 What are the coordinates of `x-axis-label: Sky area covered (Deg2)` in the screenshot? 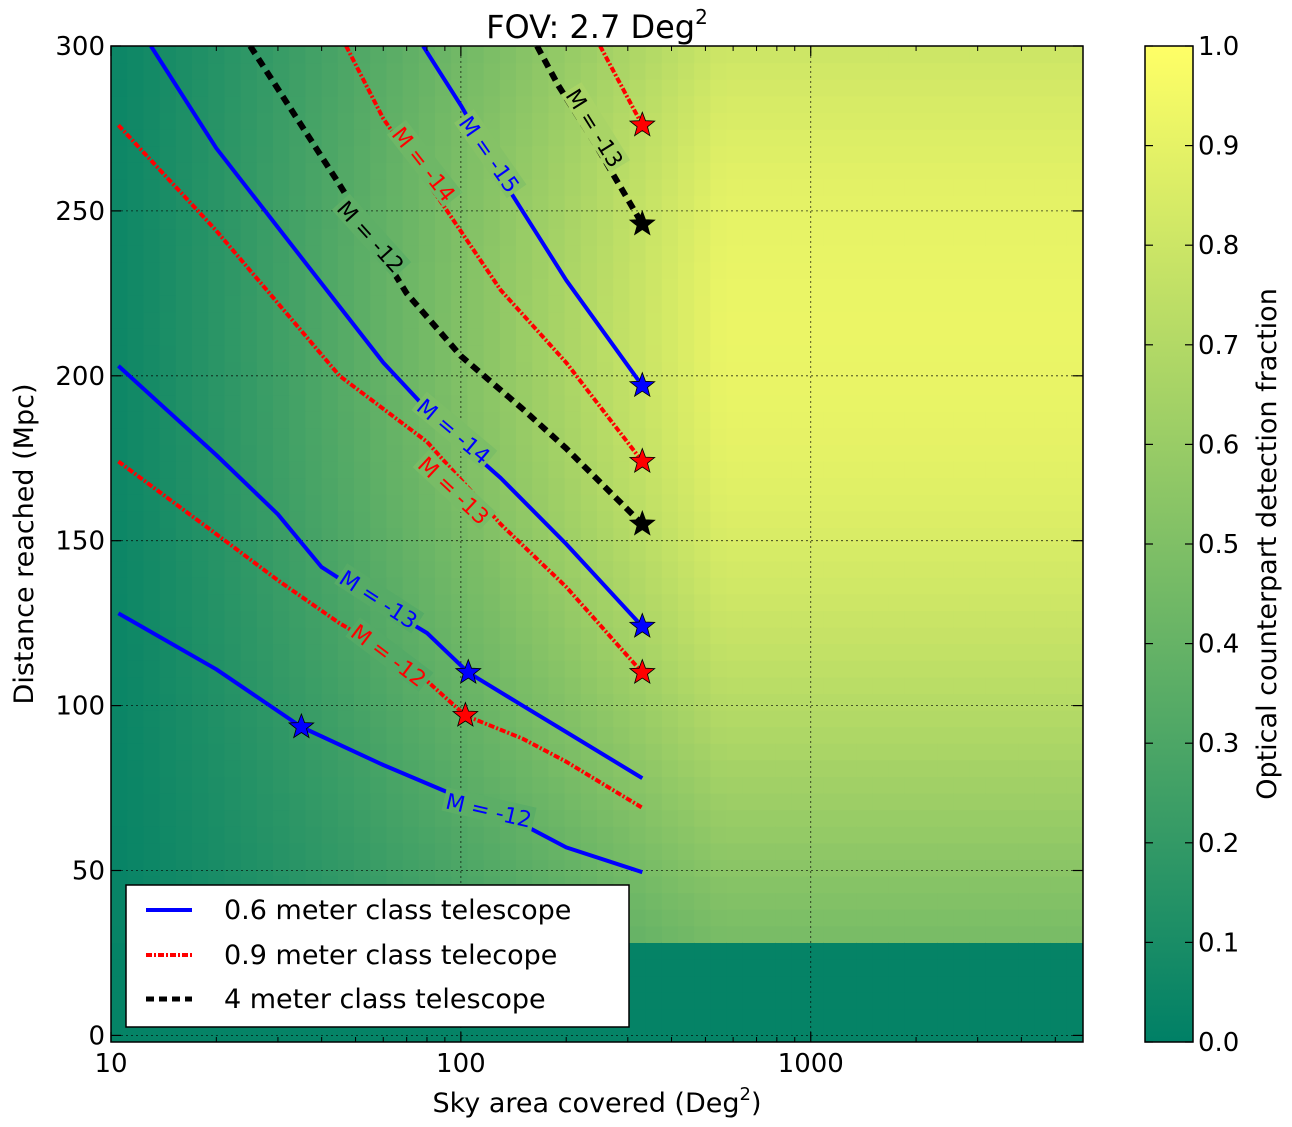 It's located at (596, 1101).